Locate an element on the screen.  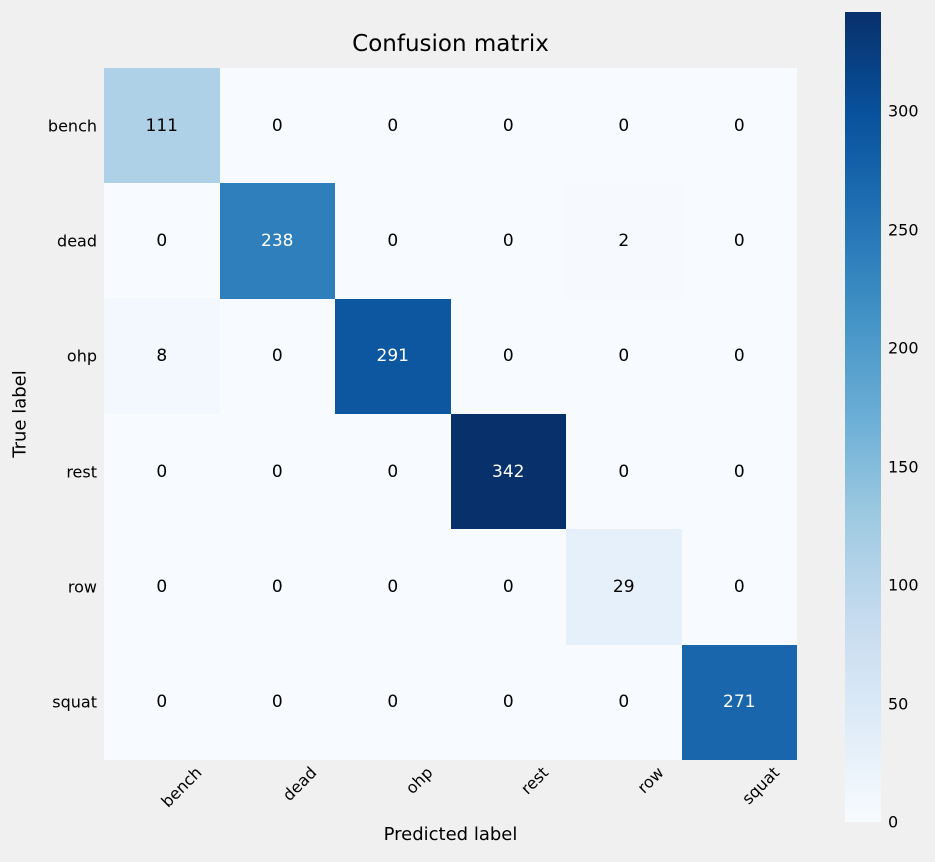
x-tick-label-ohp: ohp is located at coordinates (419, 780).